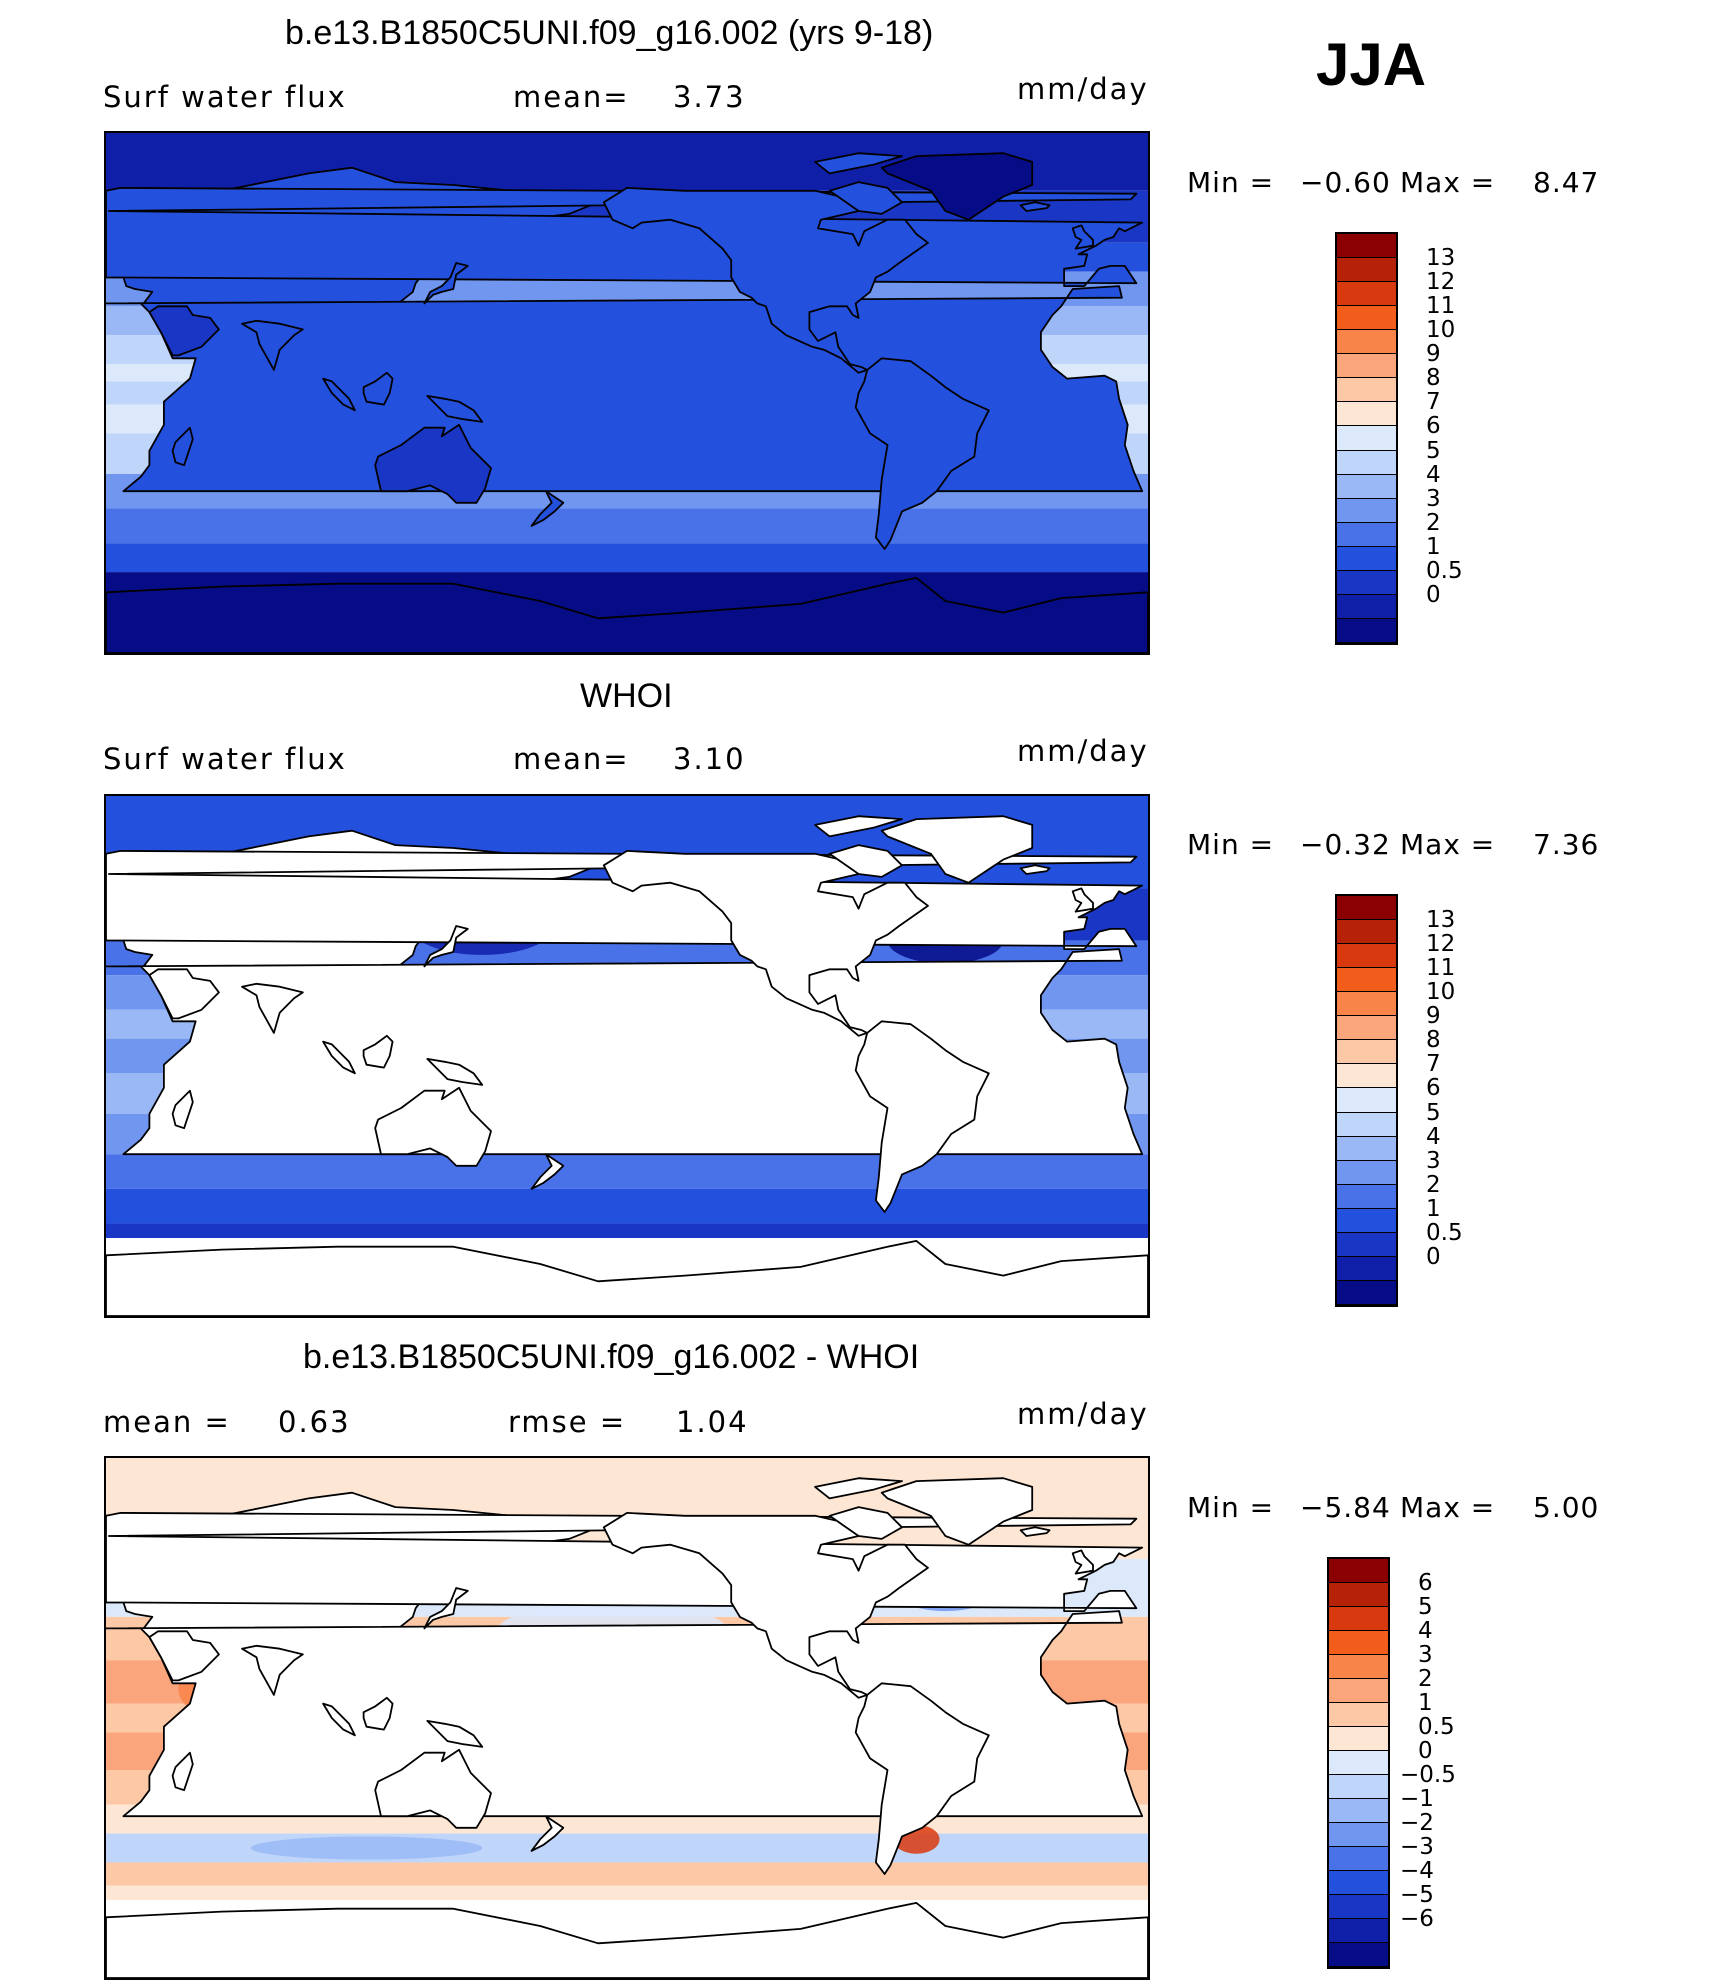  Describe the element at coordinates (1428, 1775) in the screenshot. I see `colorbar-tick-label: −0.5` at that location.